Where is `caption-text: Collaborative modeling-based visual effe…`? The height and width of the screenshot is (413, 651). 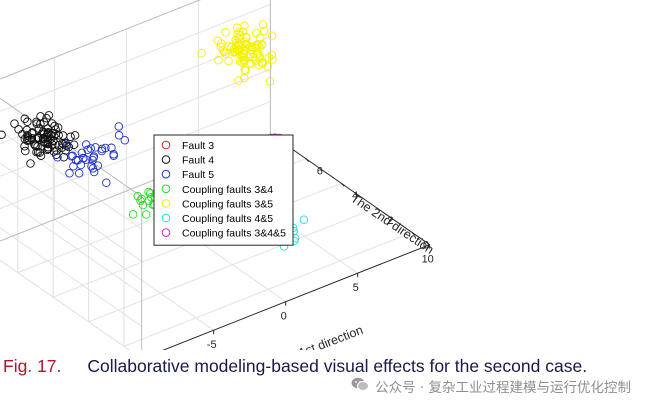 caption-text: Collaborative modeling-based visual effe… is located at coordinates (337, 366).